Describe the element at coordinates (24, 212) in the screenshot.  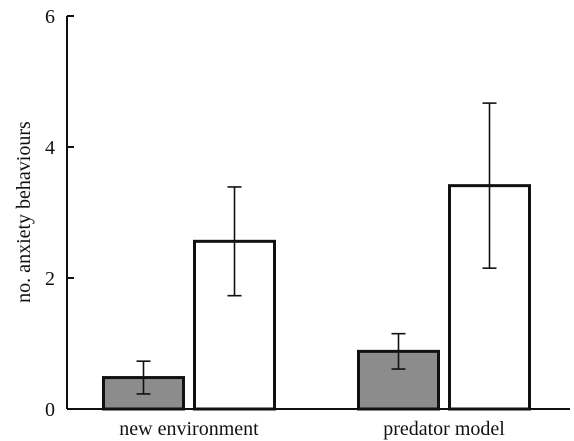
I see `y-axis-label: no. anxiety behaviours` at that location.